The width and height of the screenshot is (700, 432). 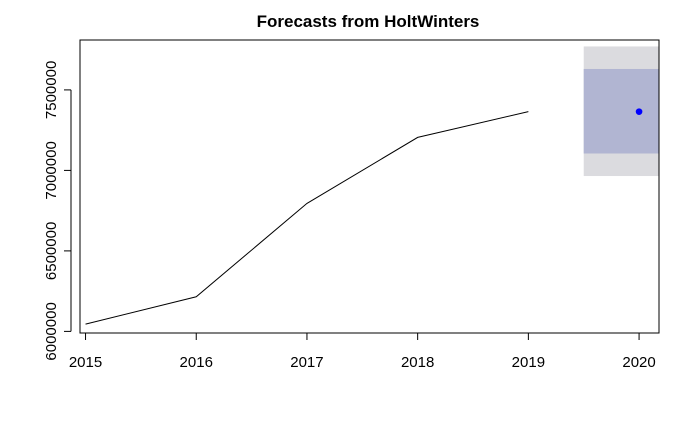 What do you see at coordinates (368, 21) in the screenshot?
I see `chart-title: Forecasts from HoltWinters` at bounding box center [368, 21].